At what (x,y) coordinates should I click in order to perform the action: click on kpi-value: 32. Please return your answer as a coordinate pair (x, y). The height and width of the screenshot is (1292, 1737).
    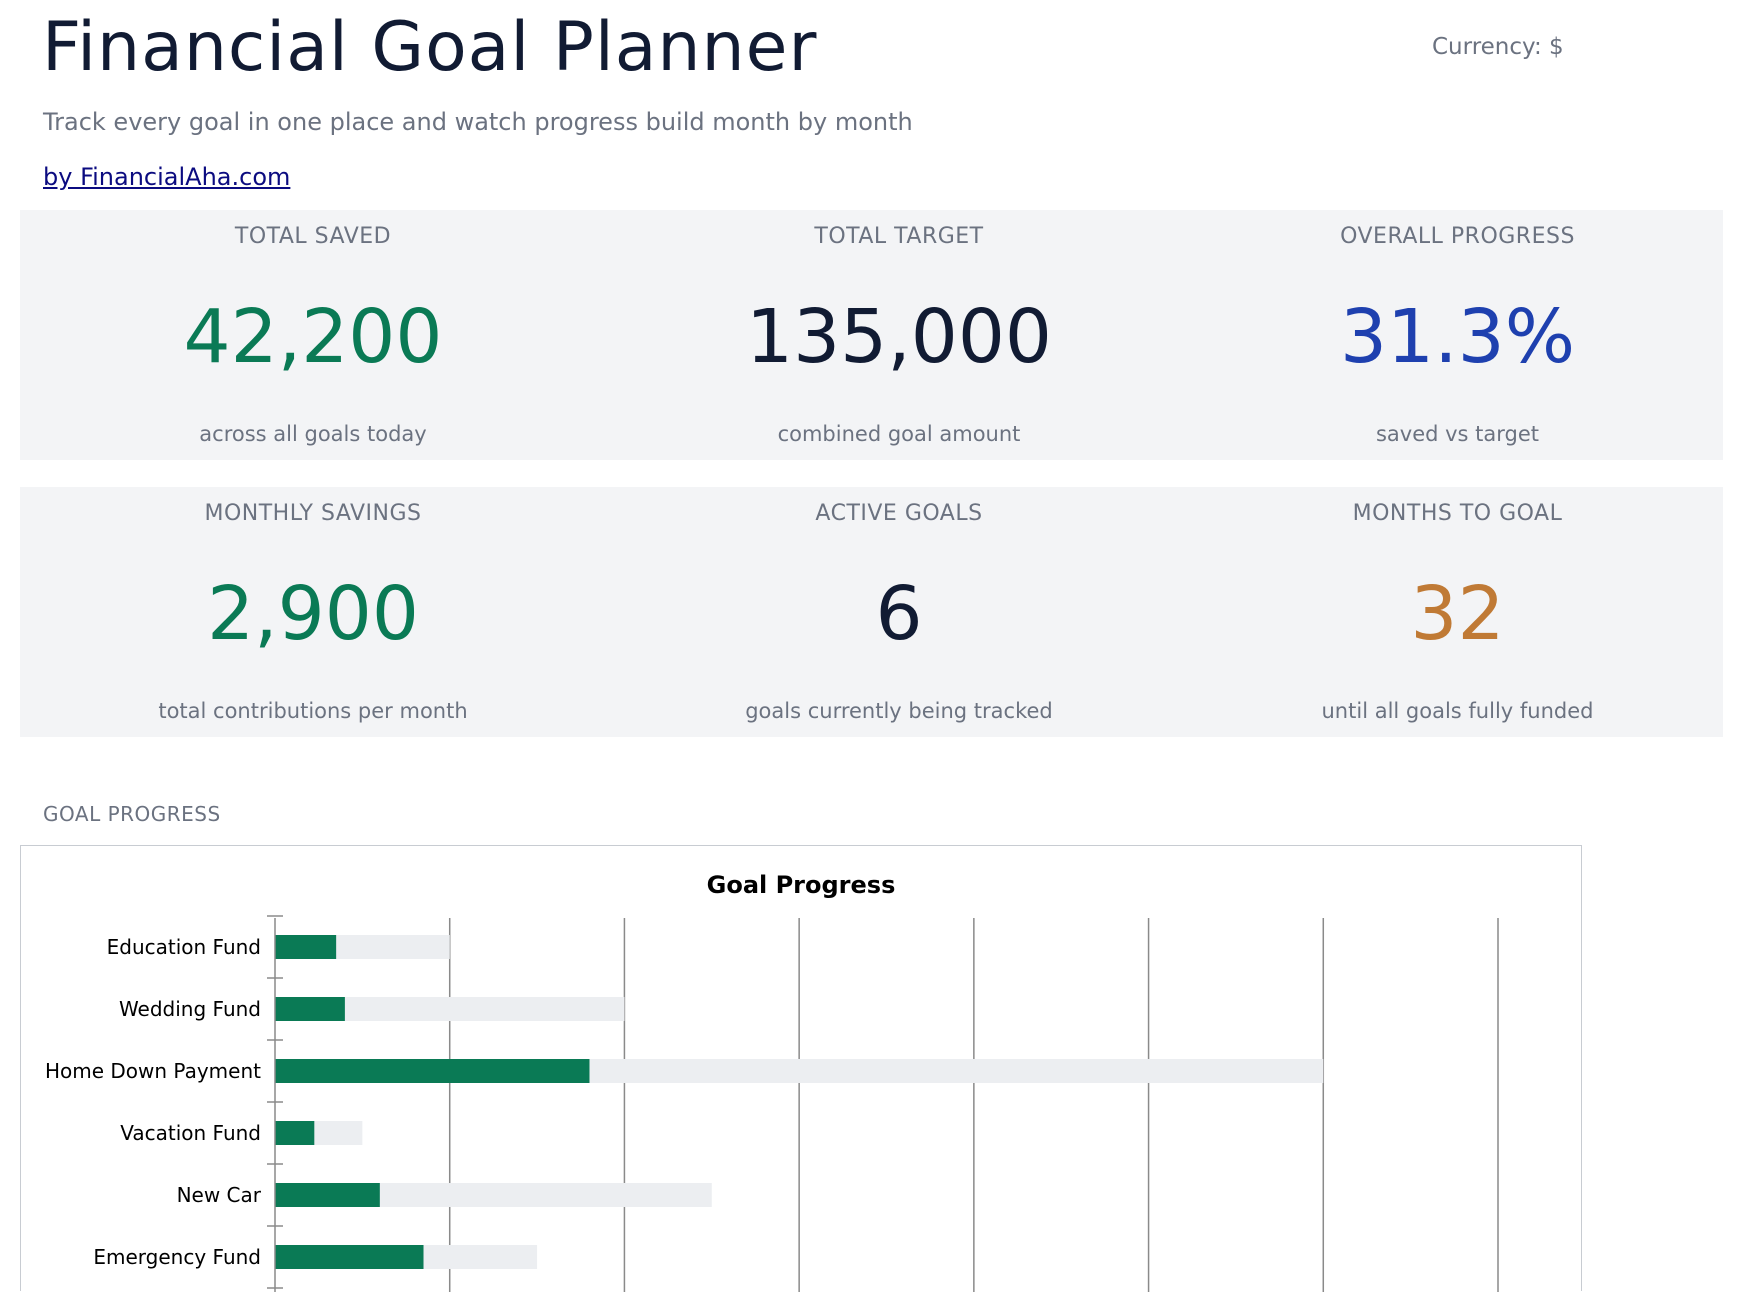
    Looking at the image, I should click on (1457, 614).